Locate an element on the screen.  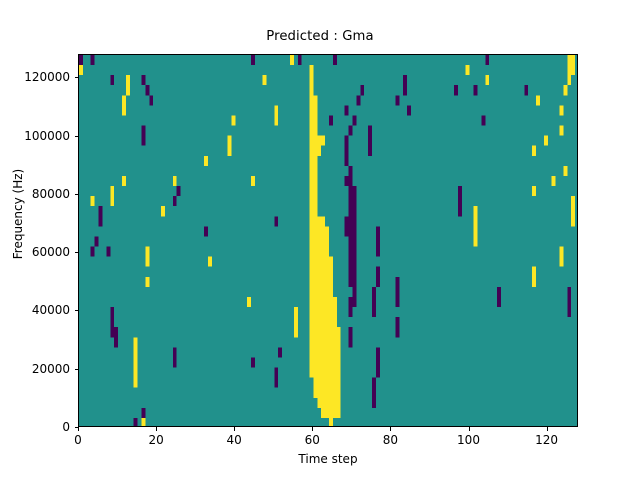
ytick-label-60000: 60000 is located at coordinates (50, 252).